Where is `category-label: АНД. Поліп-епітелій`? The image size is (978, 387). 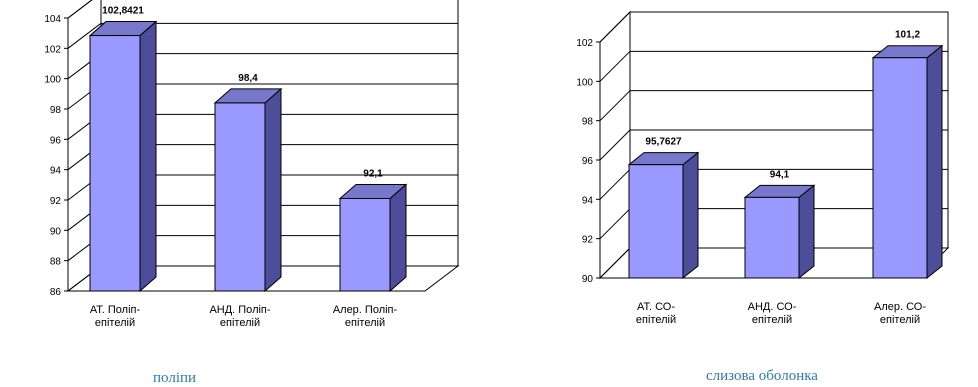
category-label: АНД. Поліп-епітелій is located at coordinates (239, 316).